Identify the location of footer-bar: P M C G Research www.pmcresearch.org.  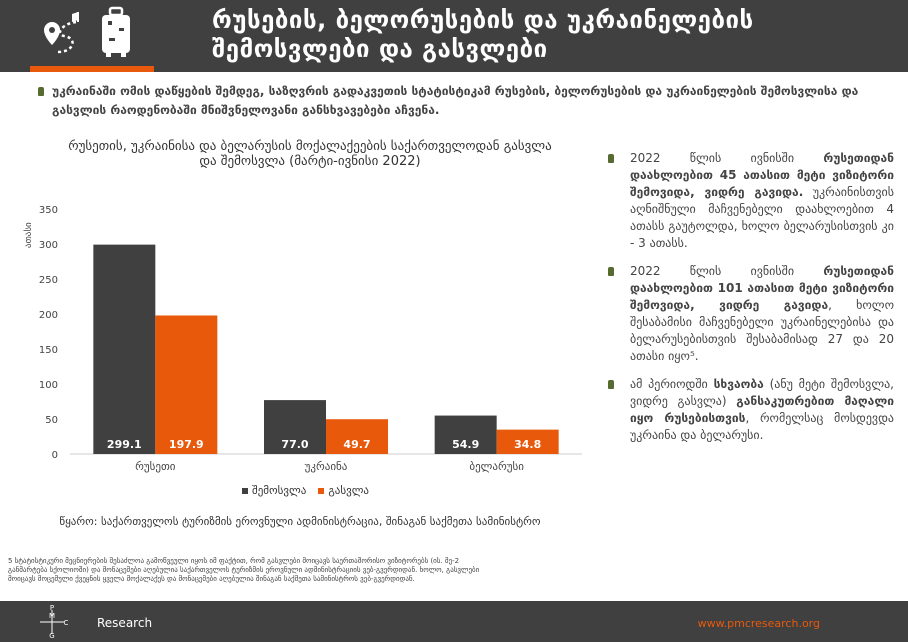
(454, 621).